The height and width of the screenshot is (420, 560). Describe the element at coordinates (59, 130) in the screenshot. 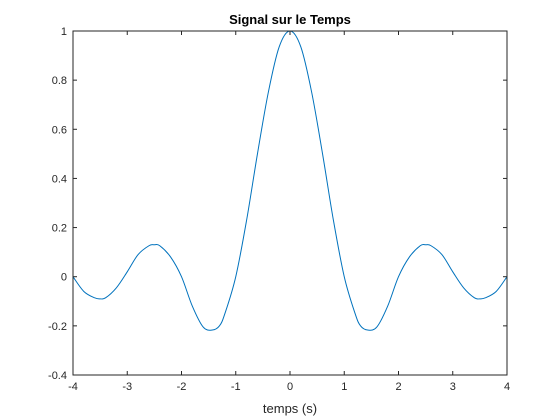

I see `y-tick-label: 0.6` at that location.